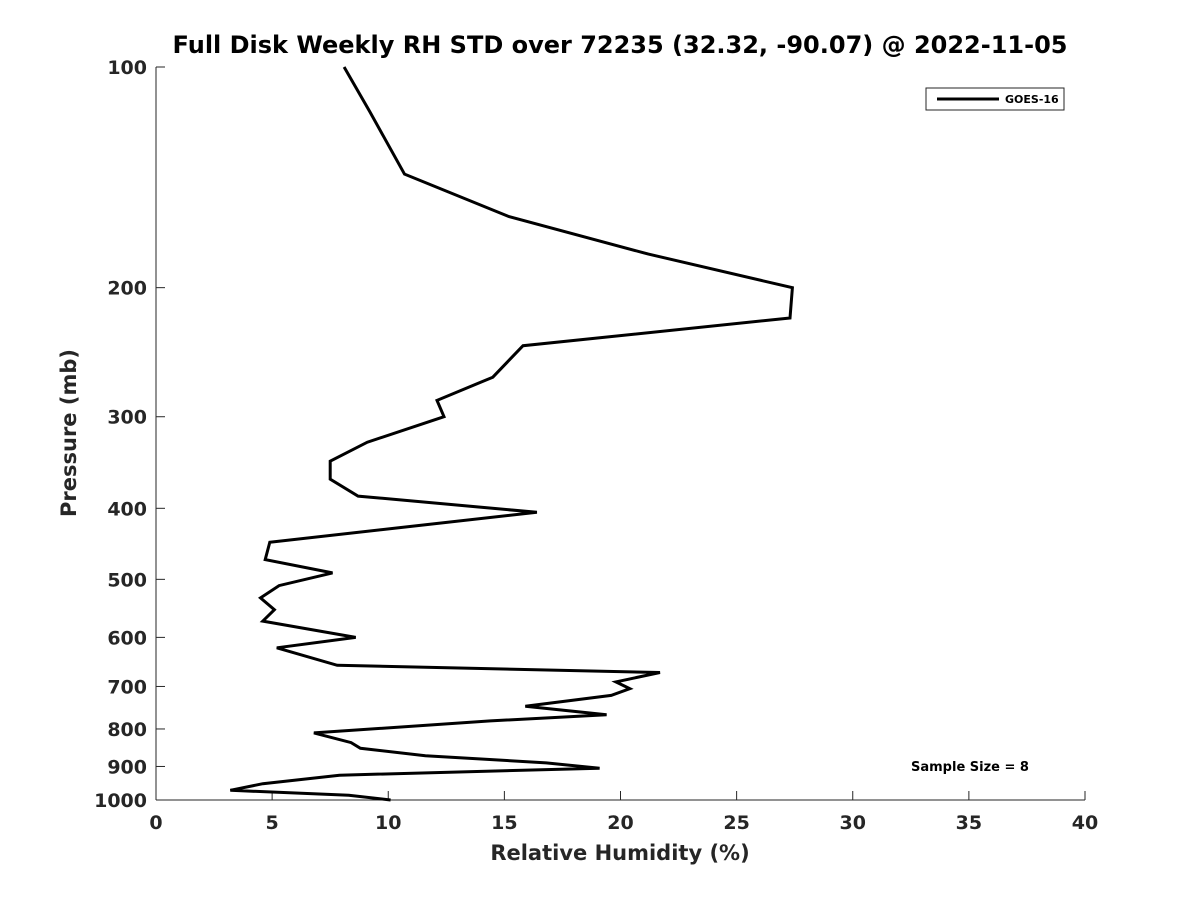 The height and width of the screenshot is (904, 1200). Describe the element at coordinates (1085, 823) in the screenshot. I see `x-tick-label: 40` at that location.